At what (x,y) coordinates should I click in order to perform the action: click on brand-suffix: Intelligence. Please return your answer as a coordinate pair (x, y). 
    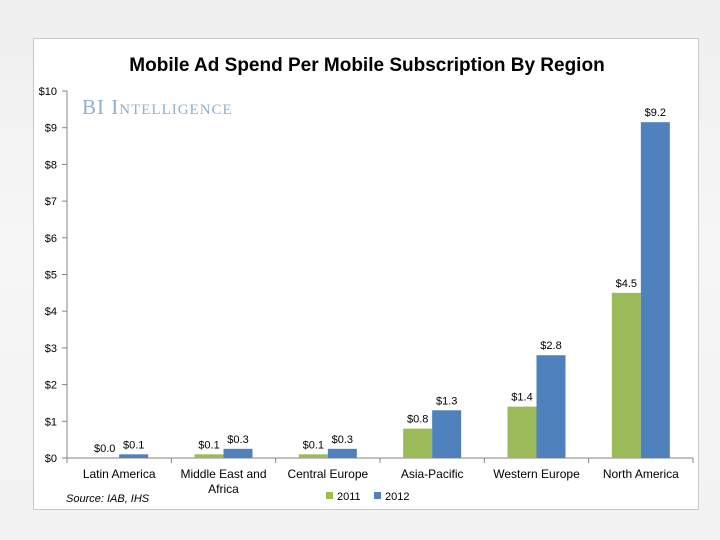
    Looking at the image, I should click on (172, 107).